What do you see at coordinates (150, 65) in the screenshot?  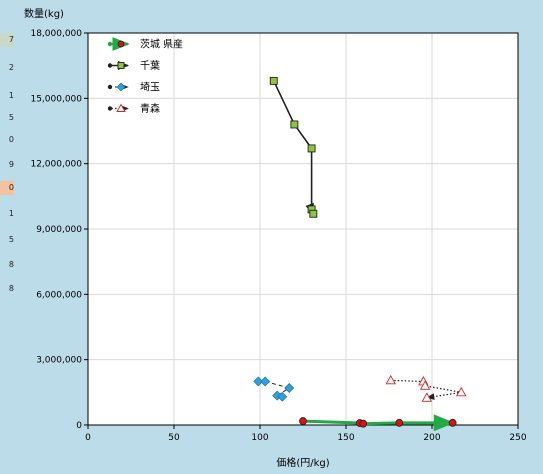 I see `legend-label: 千葉` at bounding box center [150, 65].